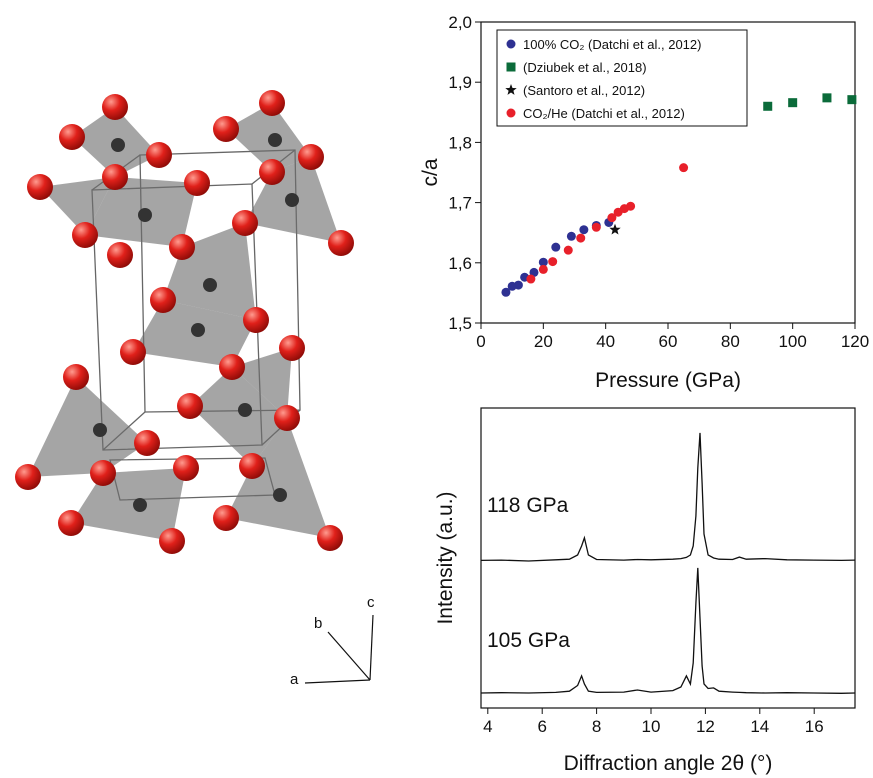 Image resolution: width=873 pixels, height=778 pixels. I want to click on y-tick-label: 2,0, so click(460, 22).